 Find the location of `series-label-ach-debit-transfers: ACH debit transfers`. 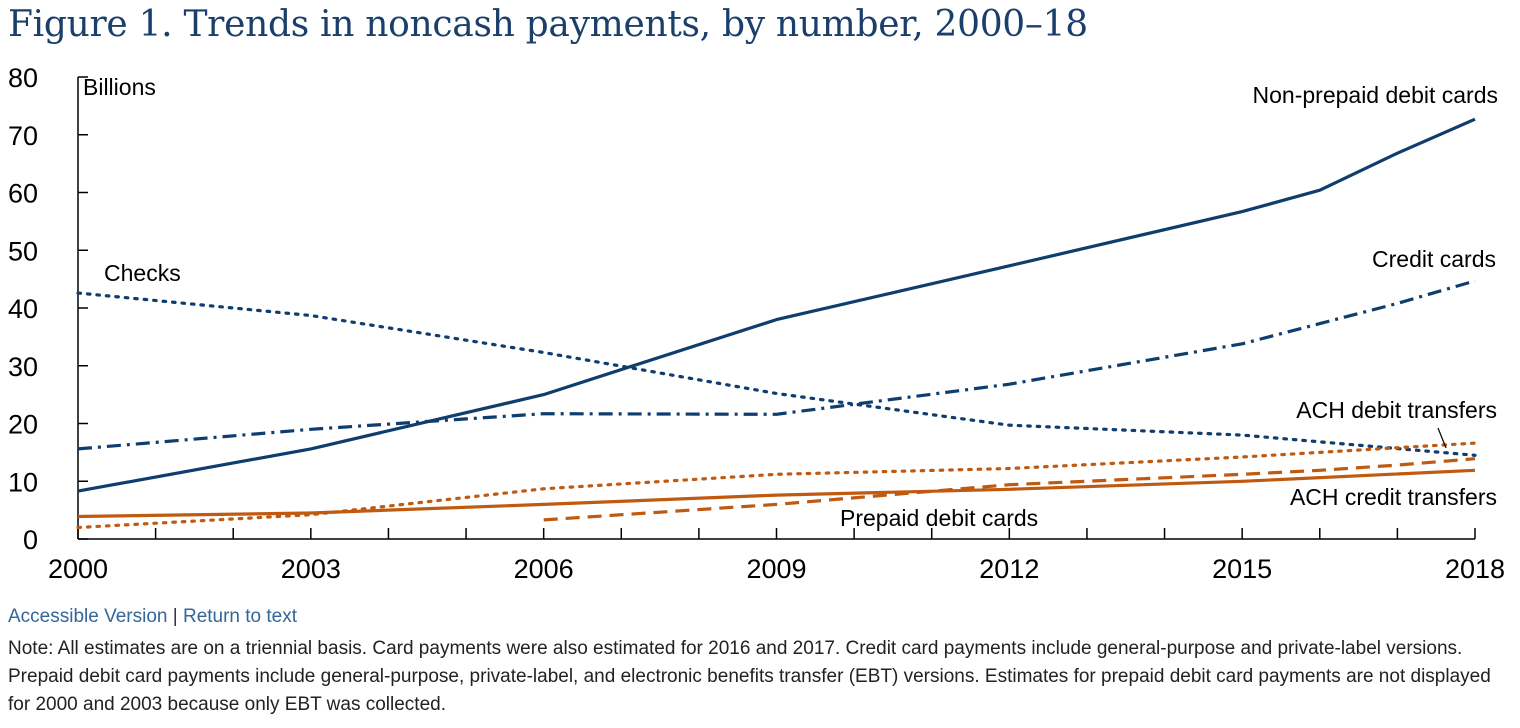

series-label-ach-debit-transfers: ACH debit transfers is located at coordinates (1396, 410).